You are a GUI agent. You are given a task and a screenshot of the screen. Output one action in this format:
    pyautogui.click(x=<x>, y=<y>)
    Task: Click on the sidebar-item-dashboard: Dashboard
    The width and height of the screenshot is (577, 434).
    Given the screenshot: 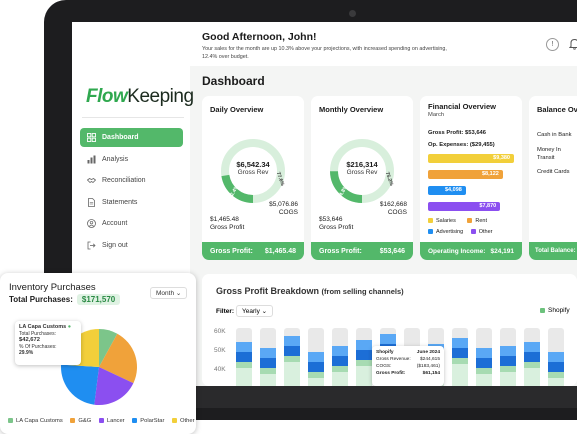 What is the action you would take?
    pyautogui.click(x=131, y=137)
    